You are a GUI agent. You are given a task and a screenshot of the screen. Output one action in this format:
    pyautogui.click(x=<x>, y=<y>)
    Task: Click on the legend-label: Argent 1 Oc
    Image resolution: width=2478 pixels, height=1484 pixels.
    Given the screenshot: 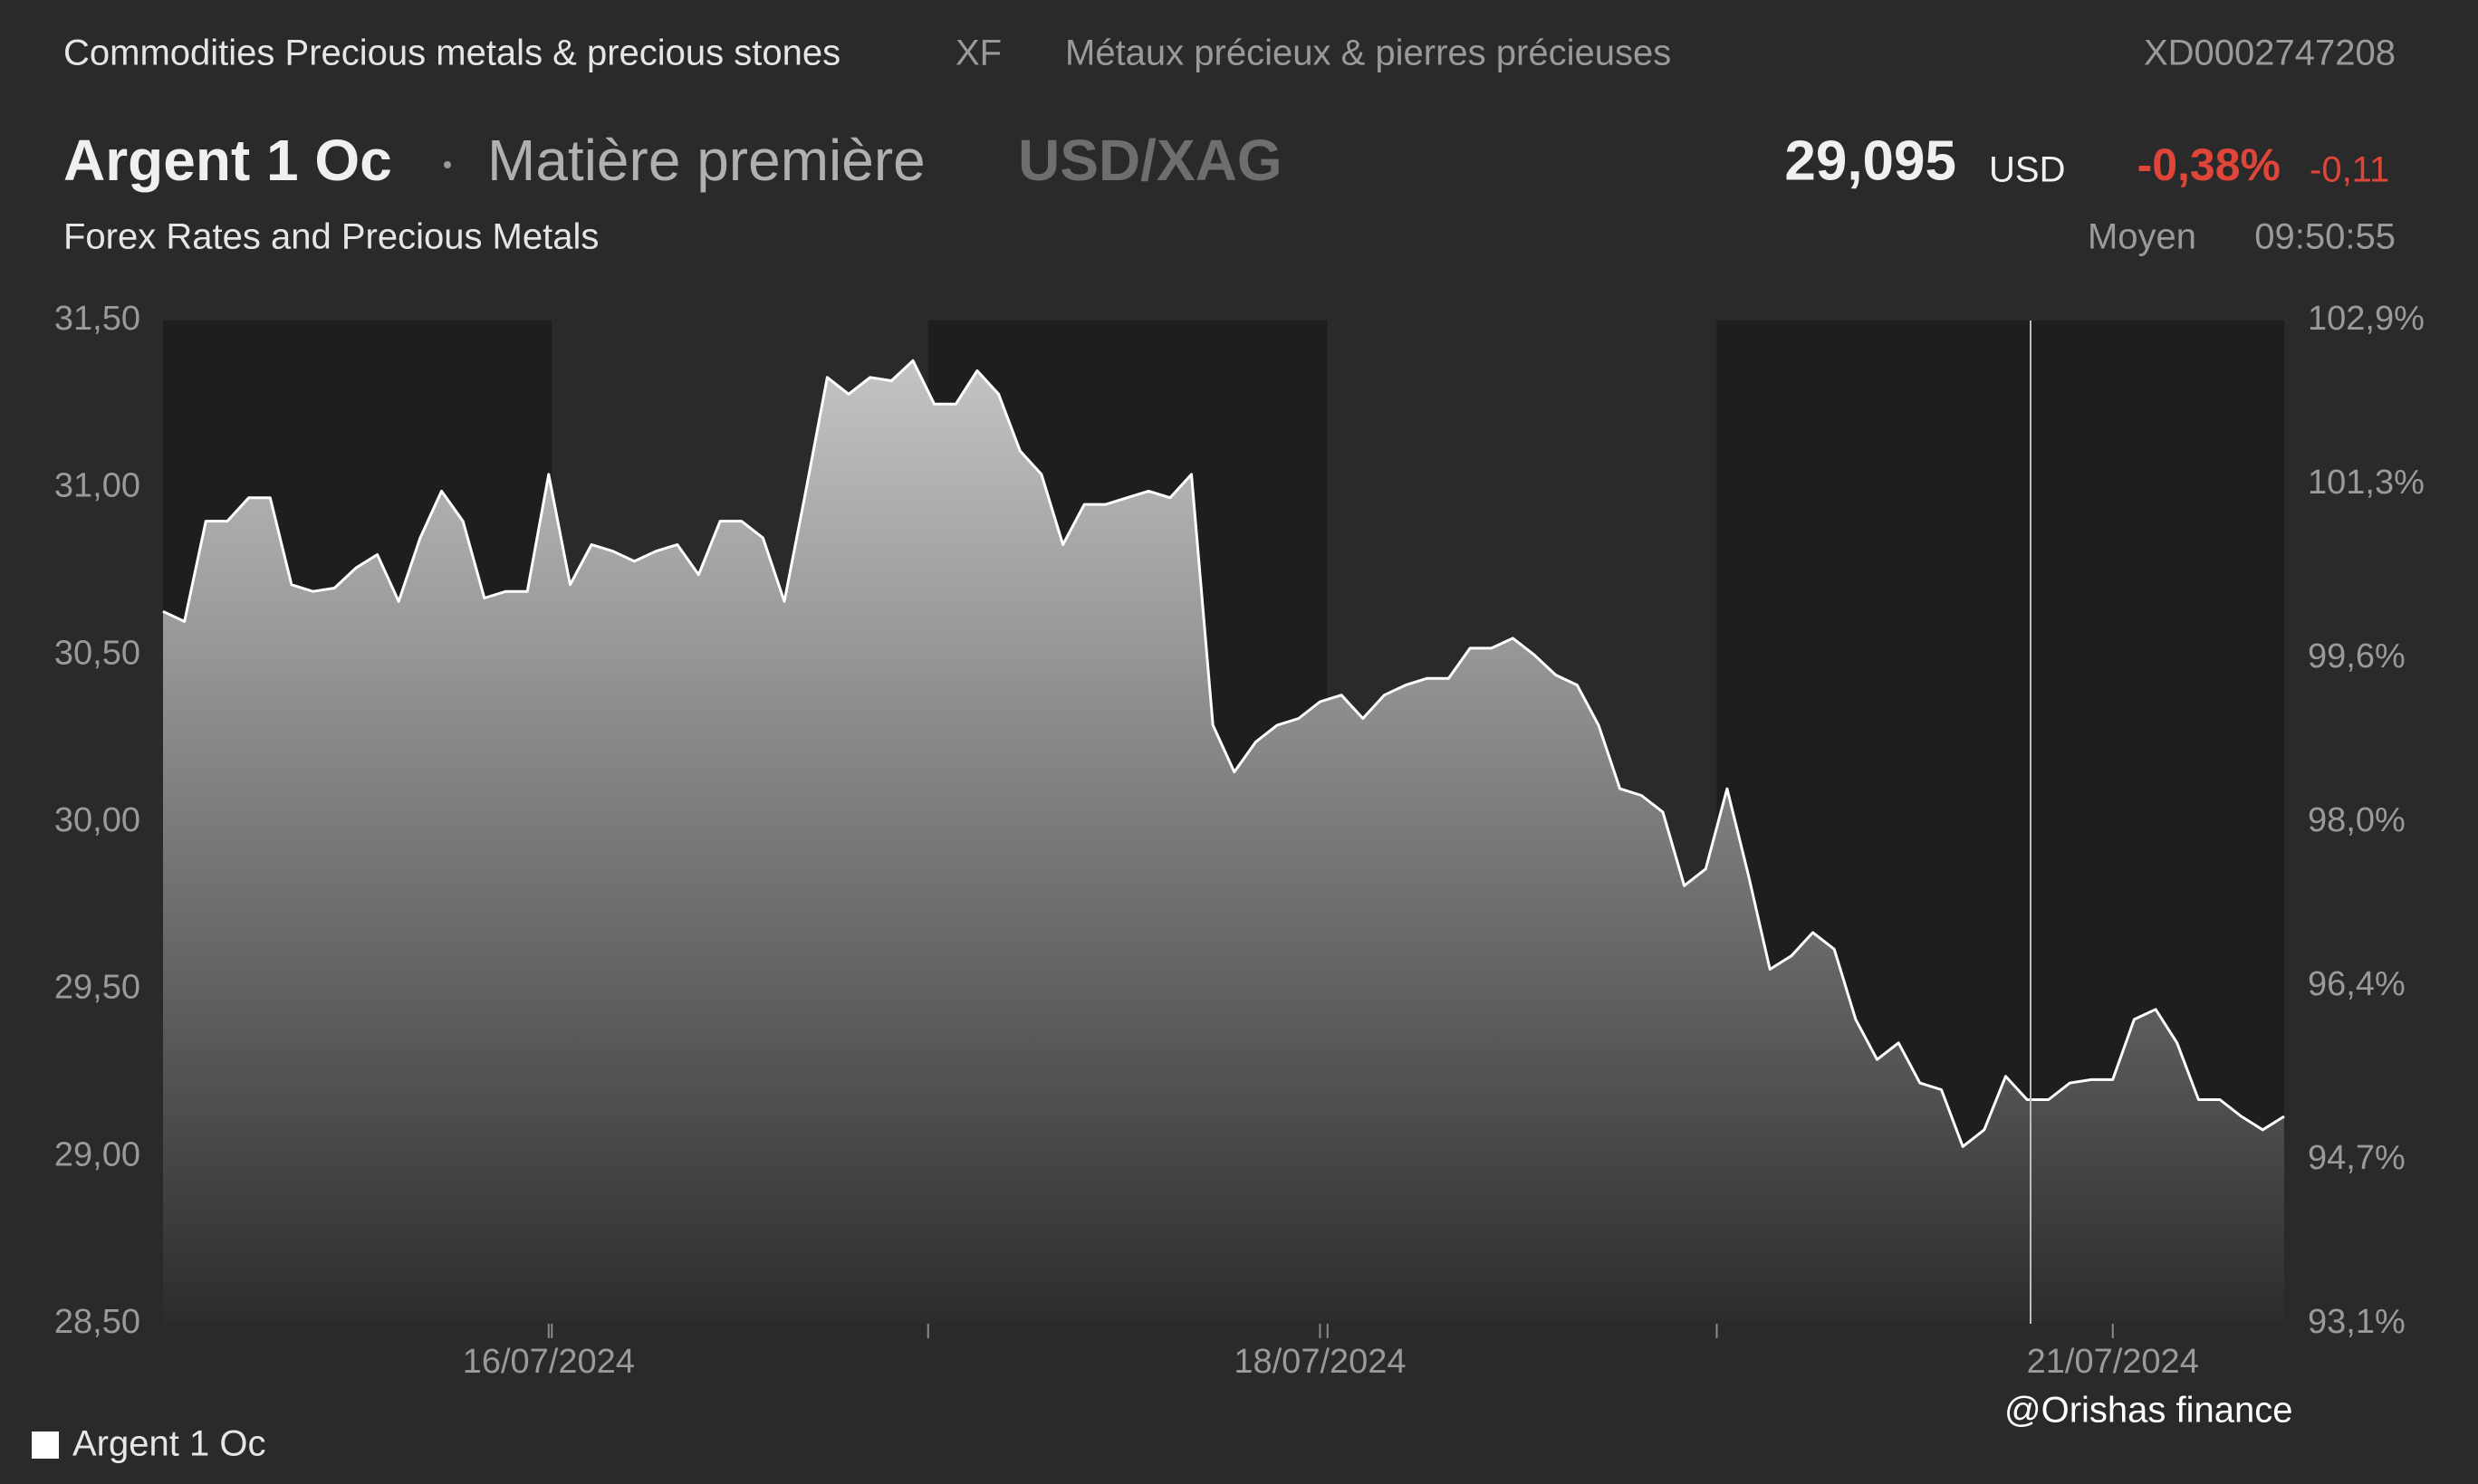 What is the action you would take?
    pyautogui.click(x=168, y=1444)
    